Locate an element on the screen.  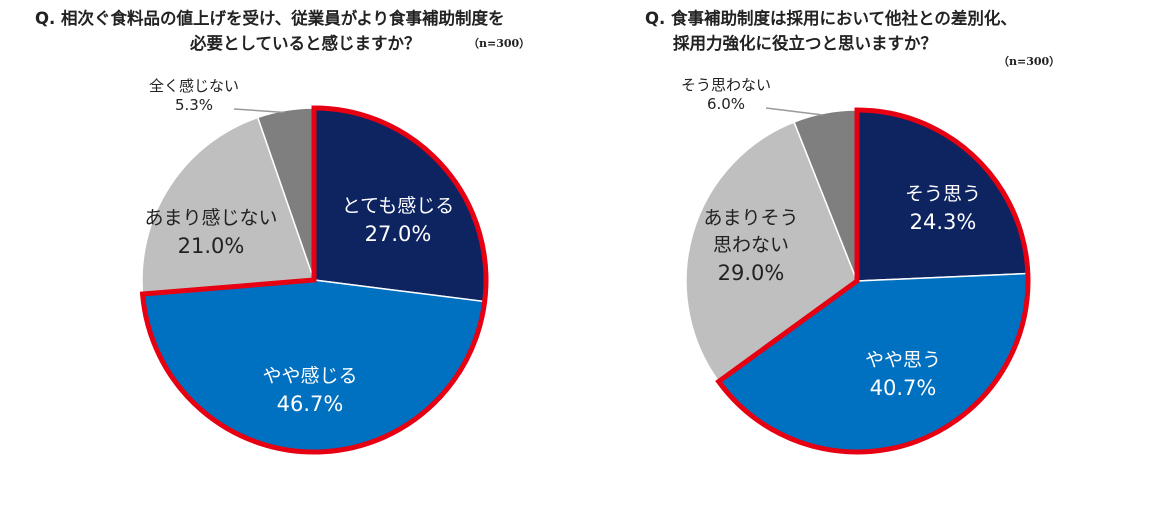
slice-name: やや感じる is located at coordinates (309, 376).